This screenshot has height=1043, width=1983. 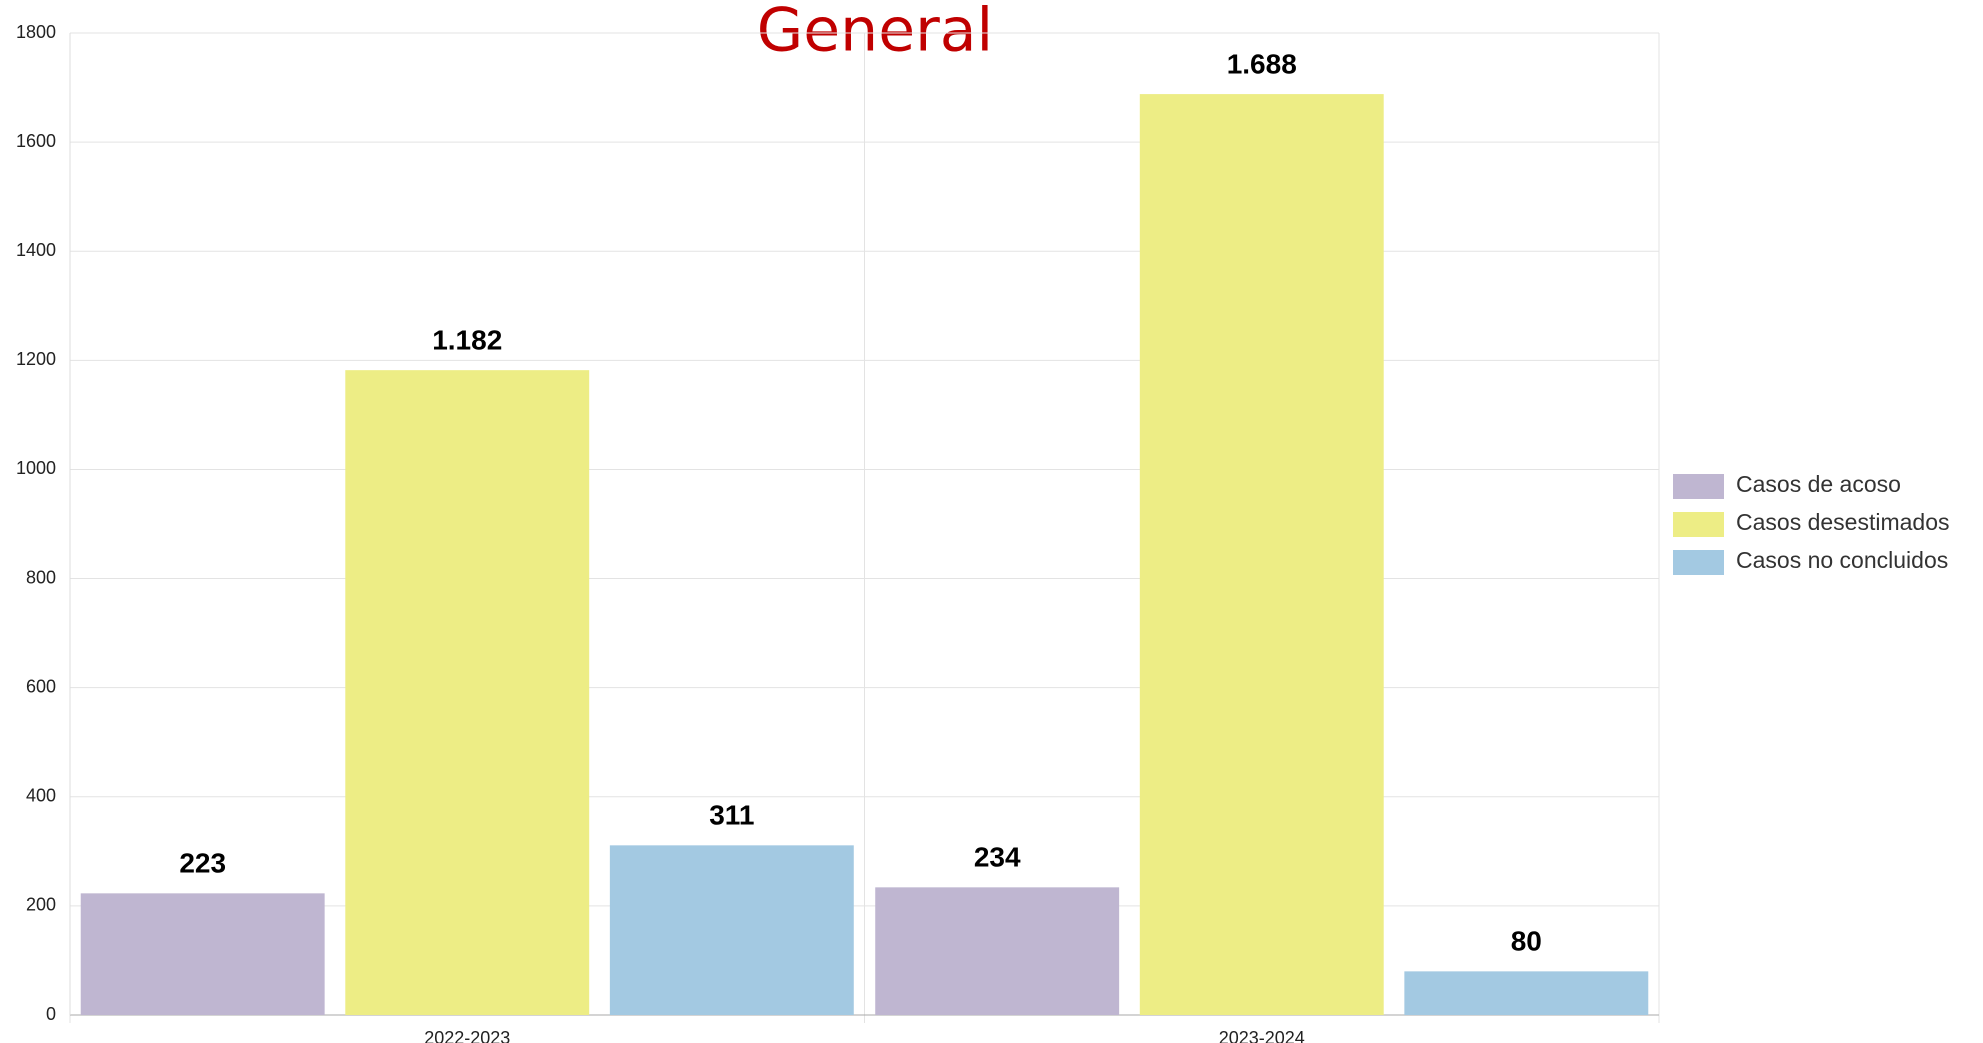 What do you see at coordinates (36, 141) in the screenshot?
I see `y-tick-label: 1600` at bounding box center [36, 141].